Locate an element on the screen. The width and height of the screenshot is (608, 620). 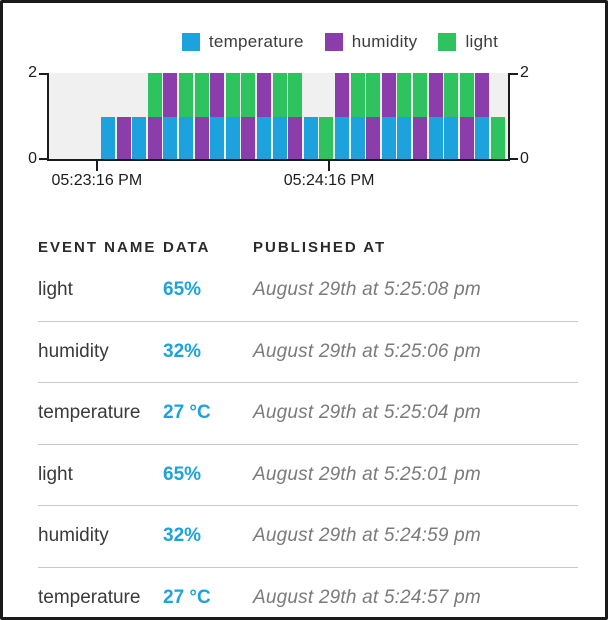
event-published-cell: August 29th at 5:25:08 pm is located at coordinates (367, 289).